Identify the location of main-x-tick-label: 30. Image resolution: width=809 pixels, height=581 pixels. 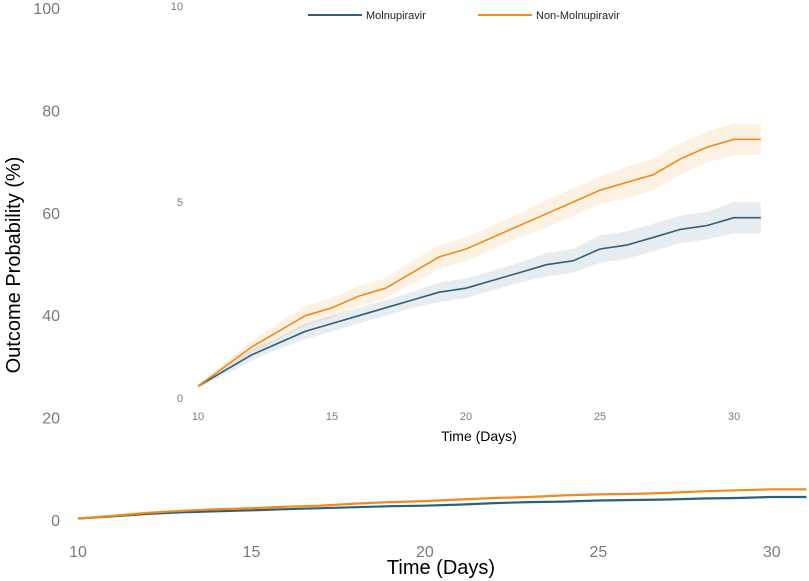
(772, 552).